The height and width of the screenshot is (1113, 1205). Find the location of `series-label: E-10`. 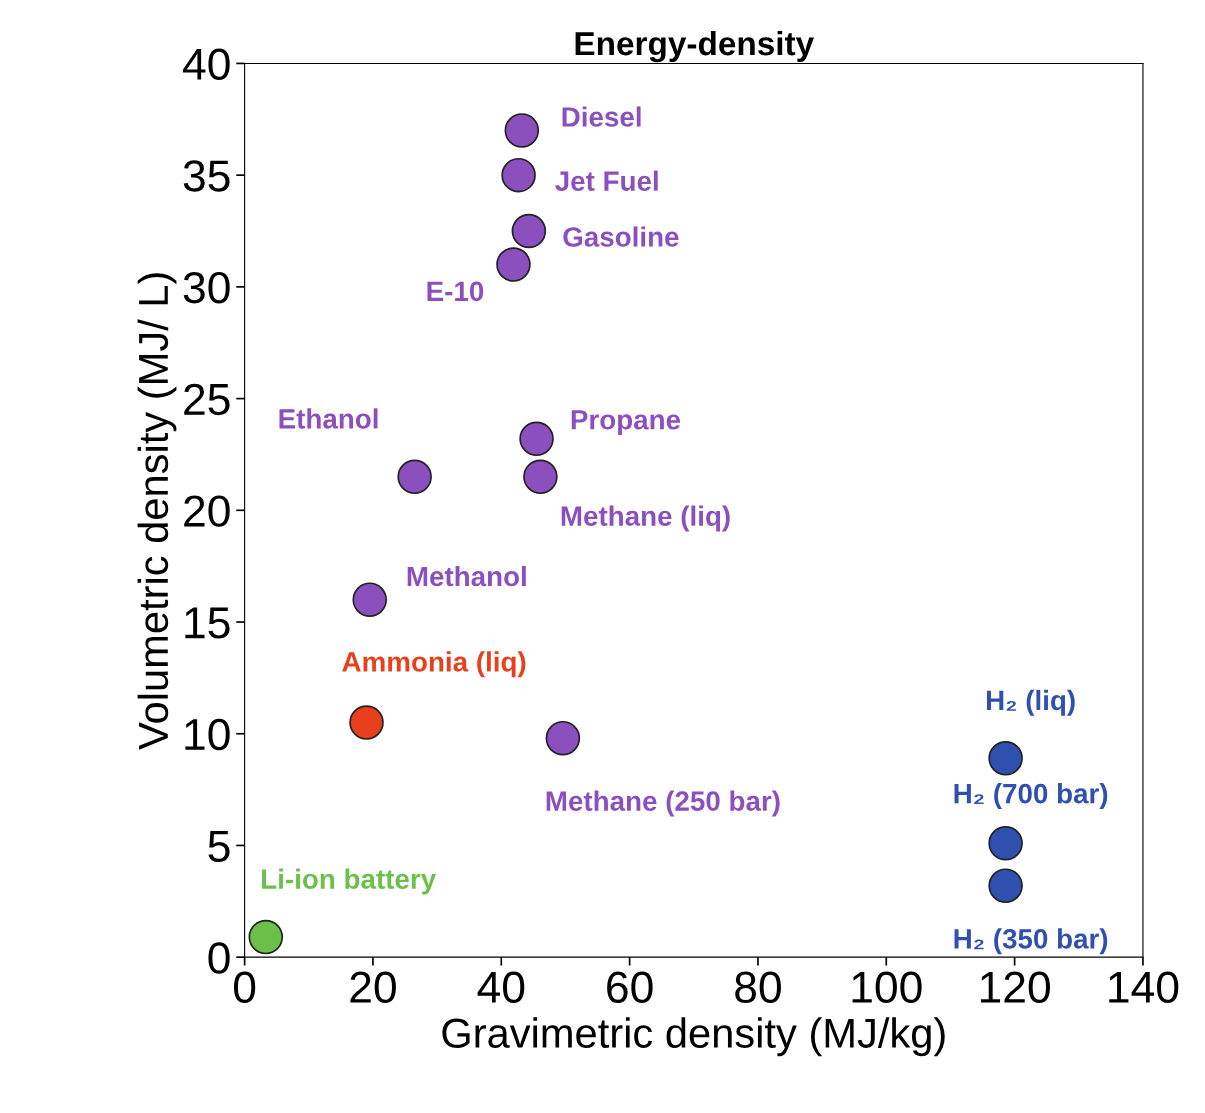

series-label: E-10 is located at coordinates (455, 291).